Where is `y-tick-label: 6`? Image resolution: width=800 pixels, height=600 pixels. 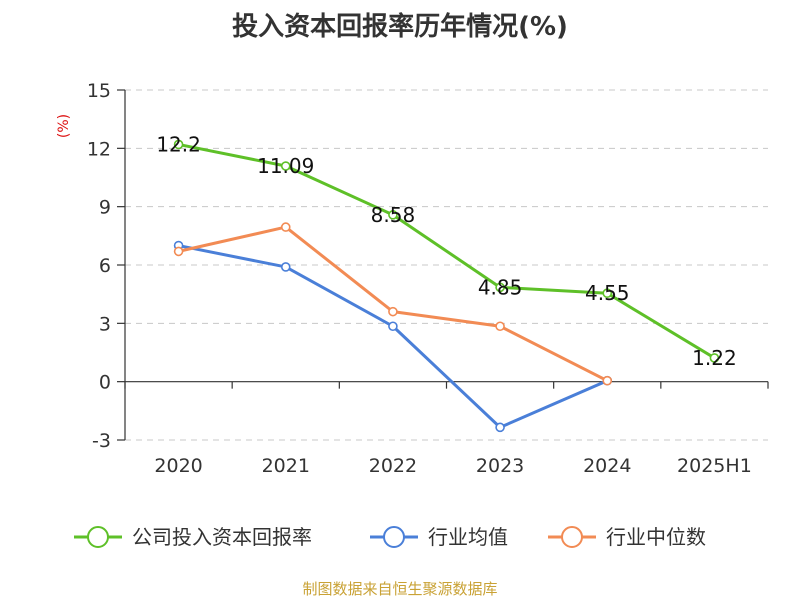
y-tick-label: 6 is located at coordinates (105, 266).